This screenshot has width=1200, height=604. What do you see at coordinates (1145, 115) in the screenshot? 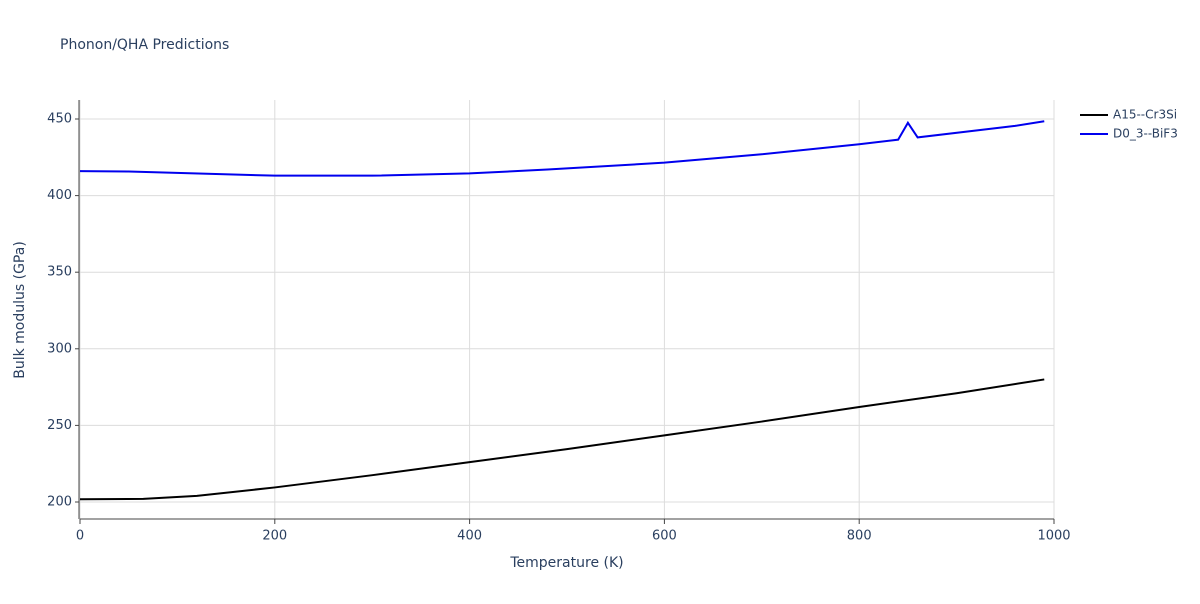
I see `legend-label: A15--Cr3Si` at bounding box center [1145, 115].